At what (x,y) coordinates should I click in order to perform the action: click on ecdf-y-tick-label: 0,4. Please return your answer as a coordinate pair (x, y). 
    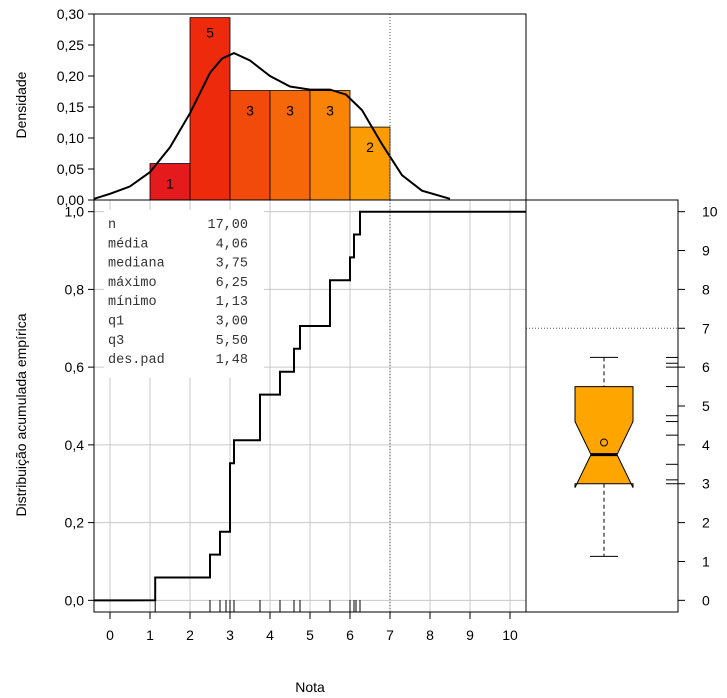
    Looking at the image, I should click on (75, 445).